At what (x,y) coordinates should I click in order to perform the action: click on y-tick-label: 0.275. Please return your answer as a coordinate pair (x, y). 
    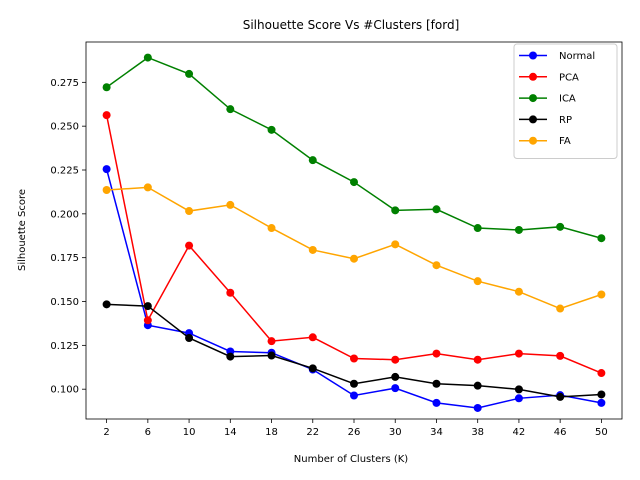
    Looking at the image, I should click on (64, 83).